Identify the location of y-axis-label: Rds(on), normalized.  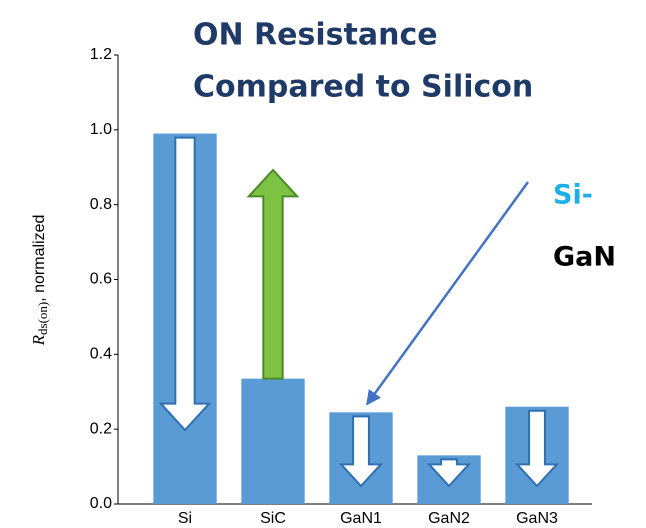
(39, 281).